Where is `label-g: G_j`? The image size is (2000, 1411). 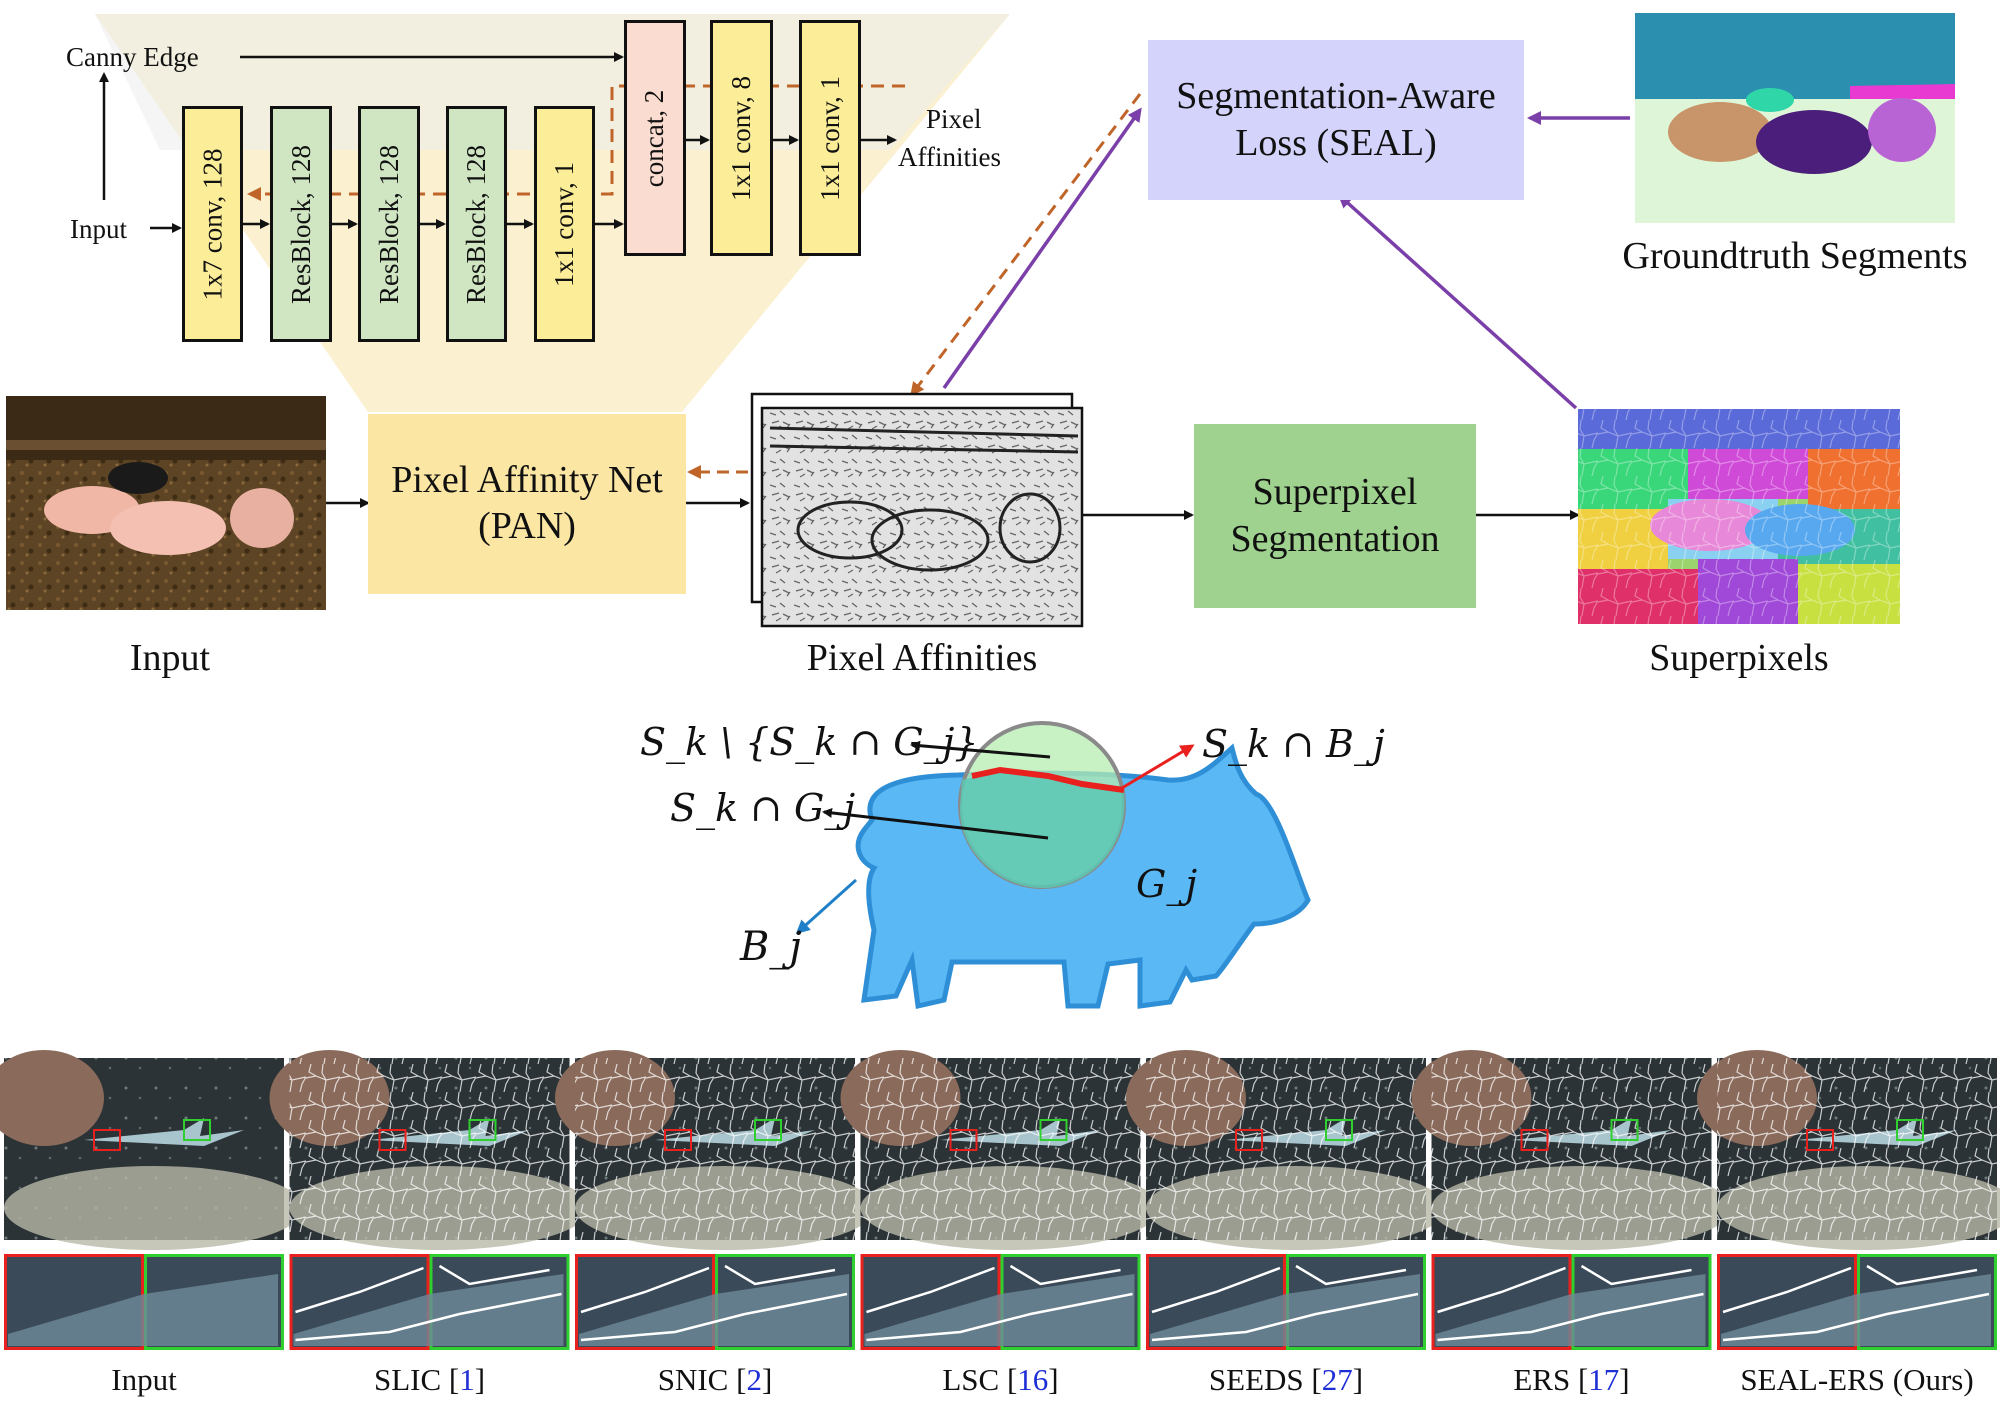 label-g: G_j is located at coordinates (1167, 884).